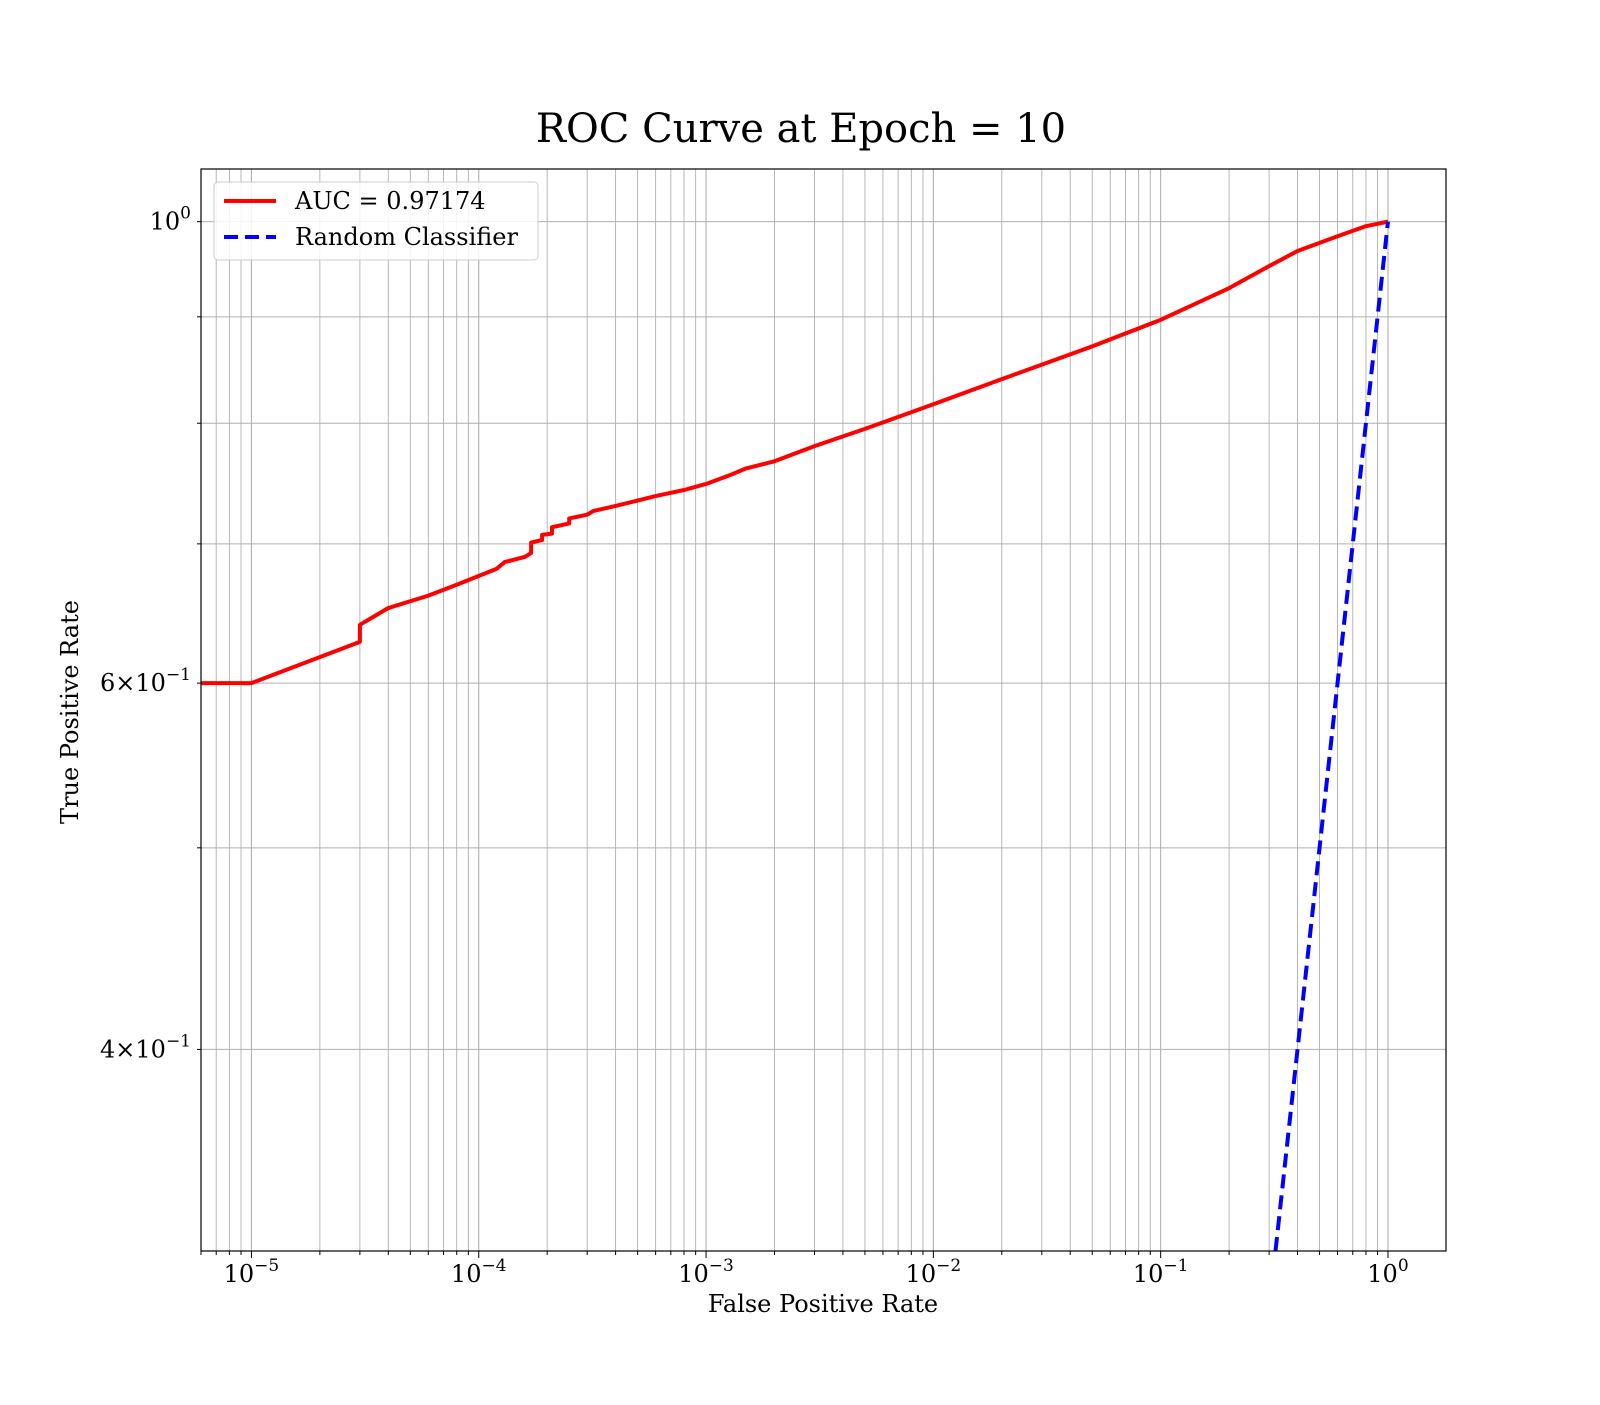 The height and width of the screenshot is (1405, 1600). Describe the element at coordinates (706, 1272) in the screenshot. I see `x-tick-label: 10⁻³` at that location.